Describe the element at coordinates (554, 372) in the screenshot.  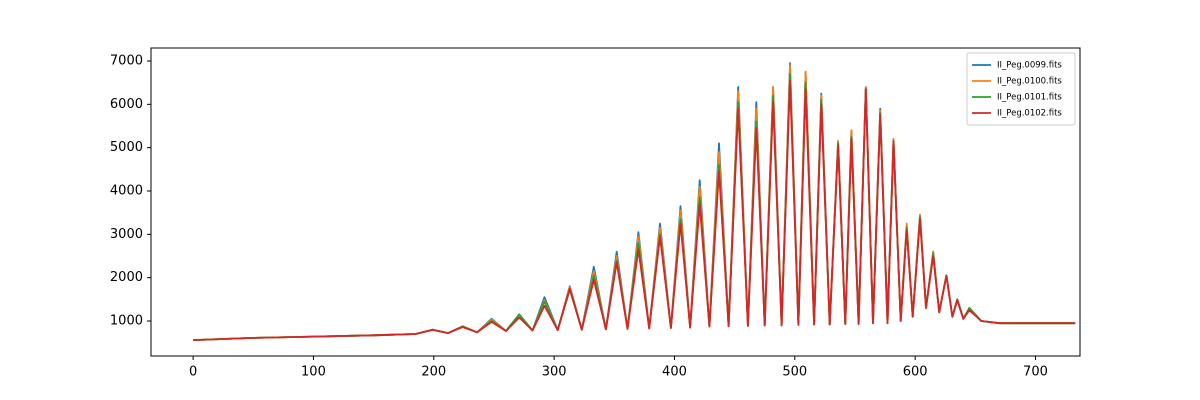
I see `x-tick-label: 300` at that location.